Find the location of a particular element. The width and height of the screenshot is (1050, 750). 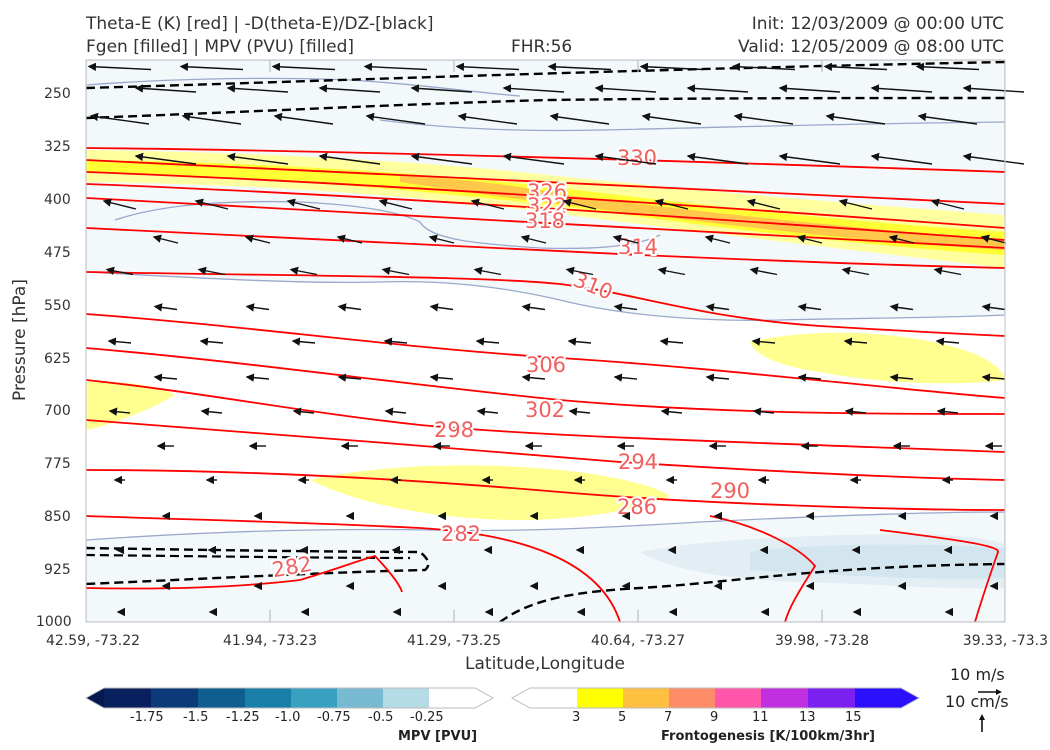

fgen-tick-2: 7 is located at coordinates (668, 717).